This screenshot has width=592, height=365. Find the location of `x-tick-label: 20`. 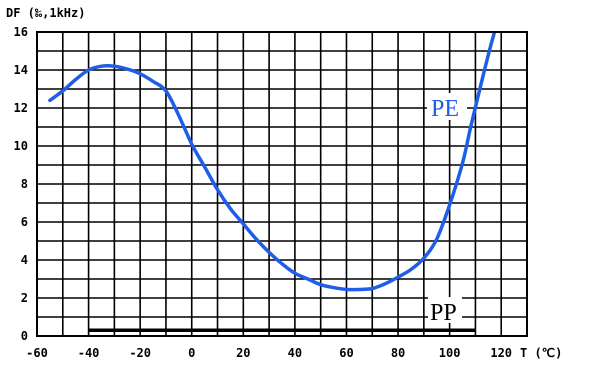

x-tick-label: 20 is located at coordinates (243, 353).